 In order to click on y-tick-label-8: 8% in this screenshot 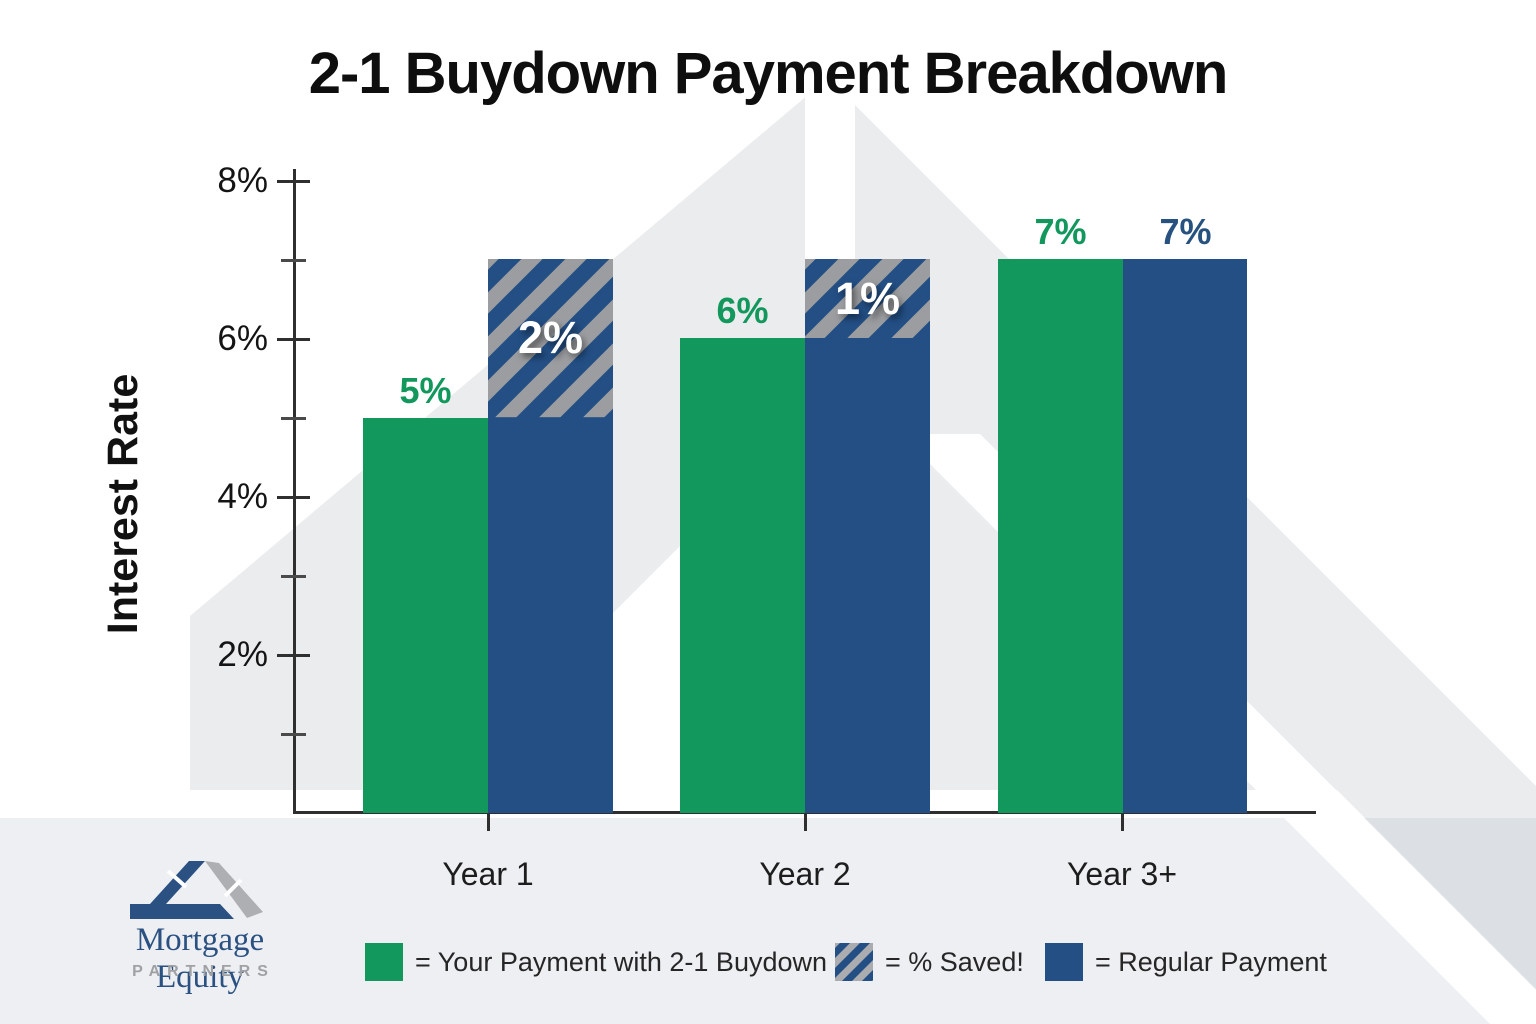, I will do `click(242, 180)`.